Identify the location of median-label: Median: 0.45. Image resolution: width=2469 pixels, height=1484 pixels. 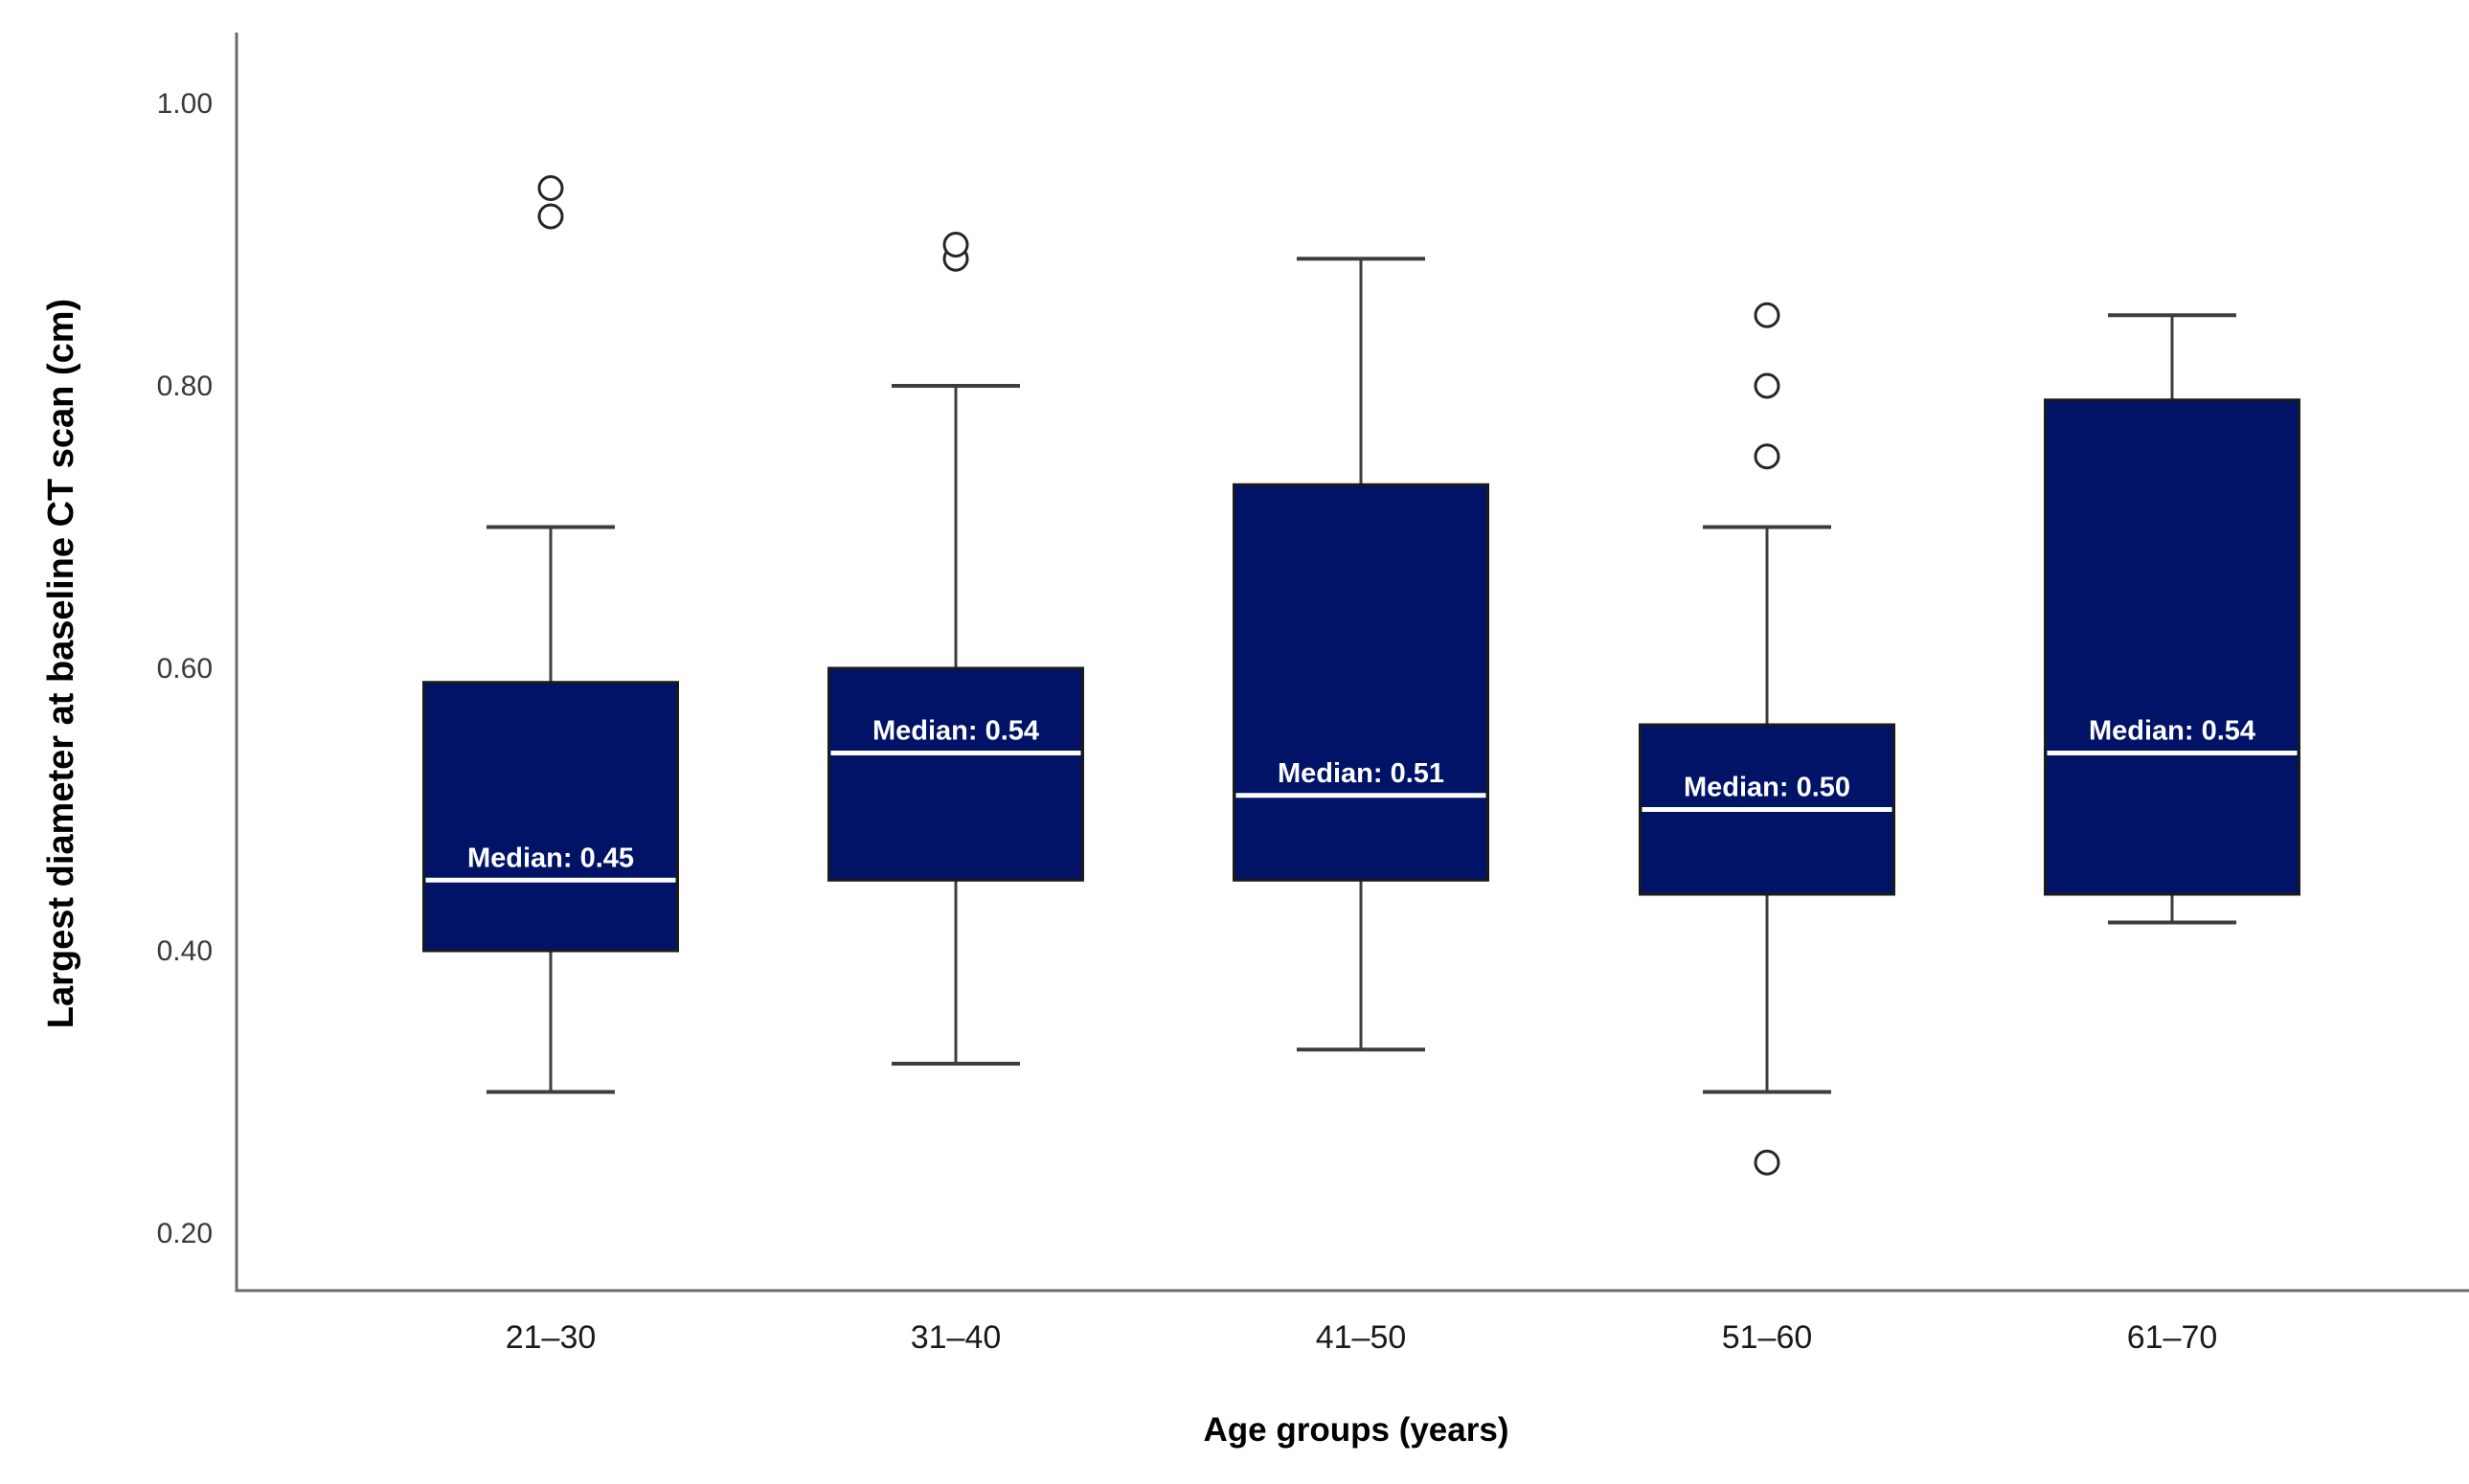
(550, 858).